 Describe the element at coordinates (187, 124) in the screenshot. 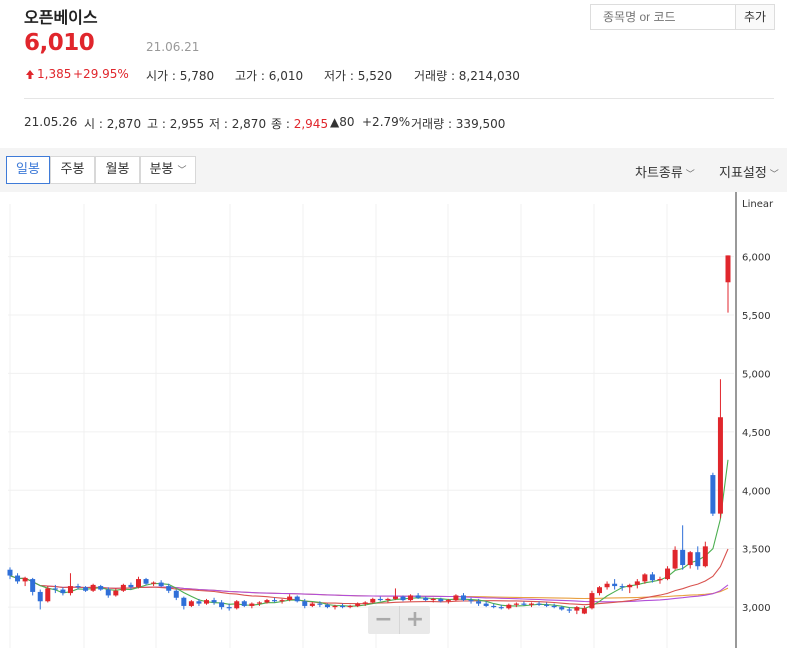

I see `prev-high-value: 2,955` at that location.